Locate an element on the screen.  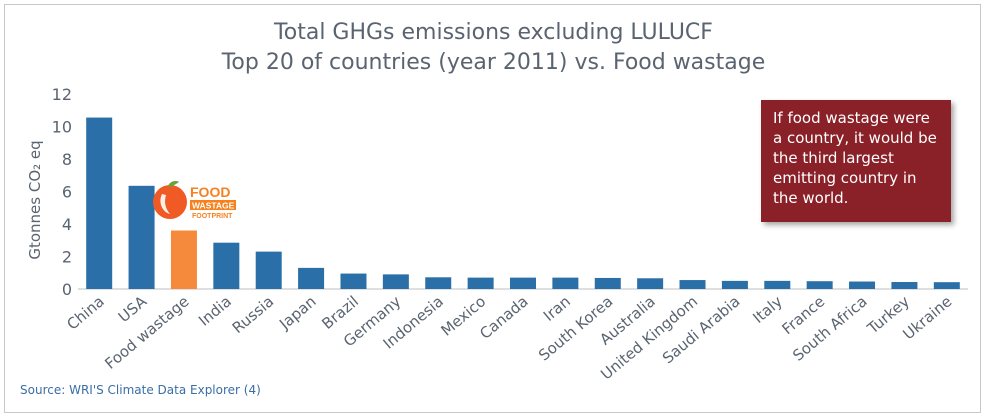
y-tick-label: 12 is located at coordinates (62, 94).